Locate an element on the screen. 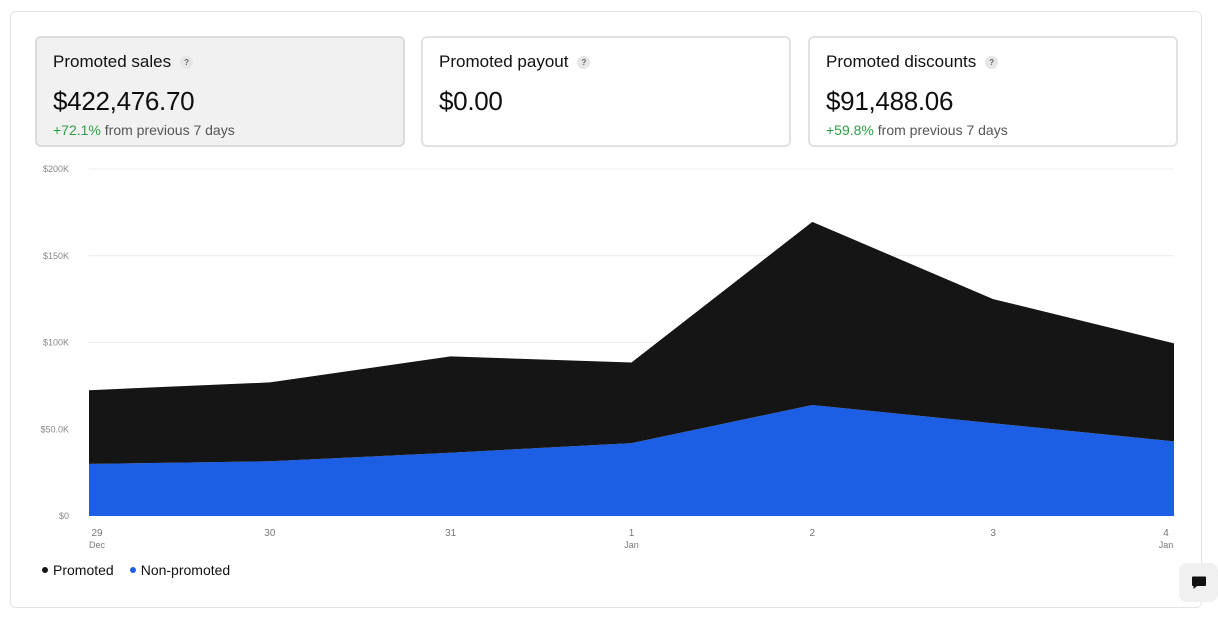  card-title: Promoted sales is located at coordinates (112, 61).